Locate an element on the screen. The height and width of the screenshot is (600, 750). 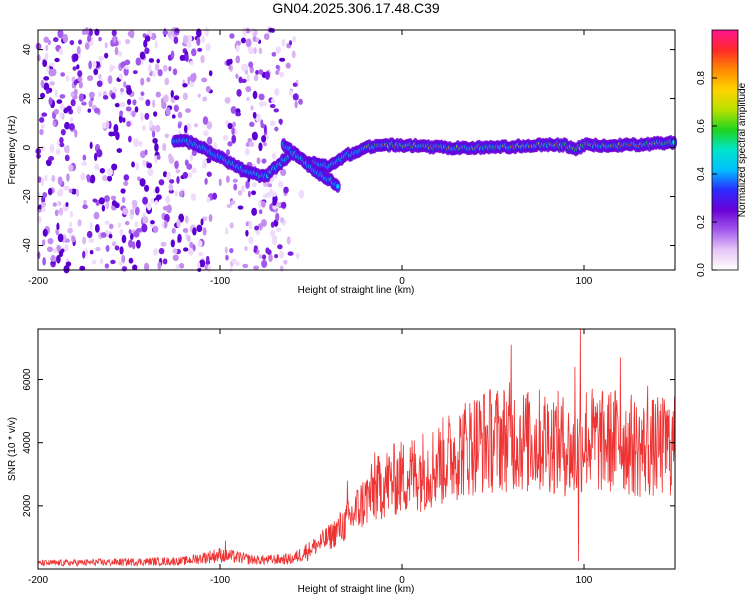
spectrogram-y-tick-label: -20 is located at coordinates (27, 196).